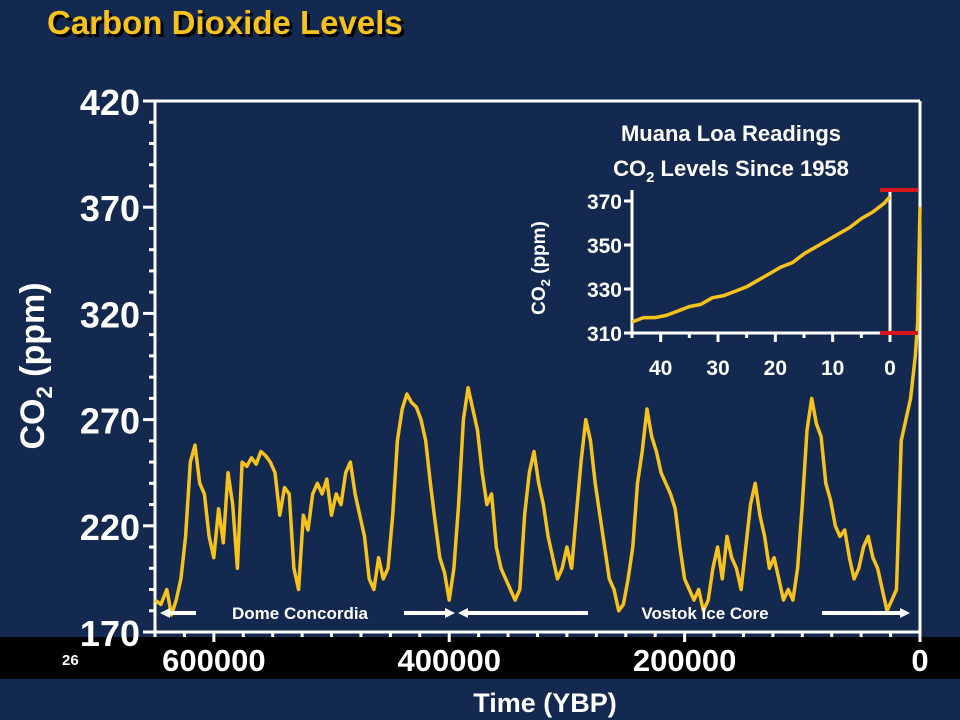 Image resolution: width=960 pixels, height=720 pixels. What do you see at coordinates (545, 282) in the screenshot?
I see `inset-y-label-sub: 2` at bounding box center [545, 282].